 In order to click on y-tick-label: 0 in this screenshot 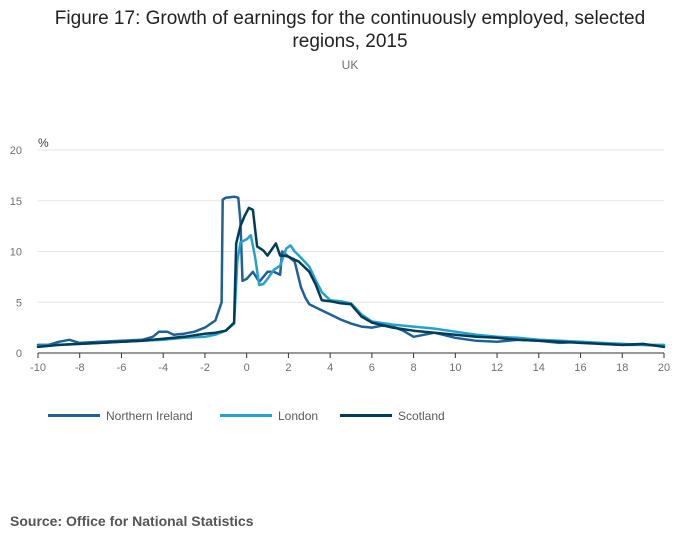, I will do `click(19, 354)`.